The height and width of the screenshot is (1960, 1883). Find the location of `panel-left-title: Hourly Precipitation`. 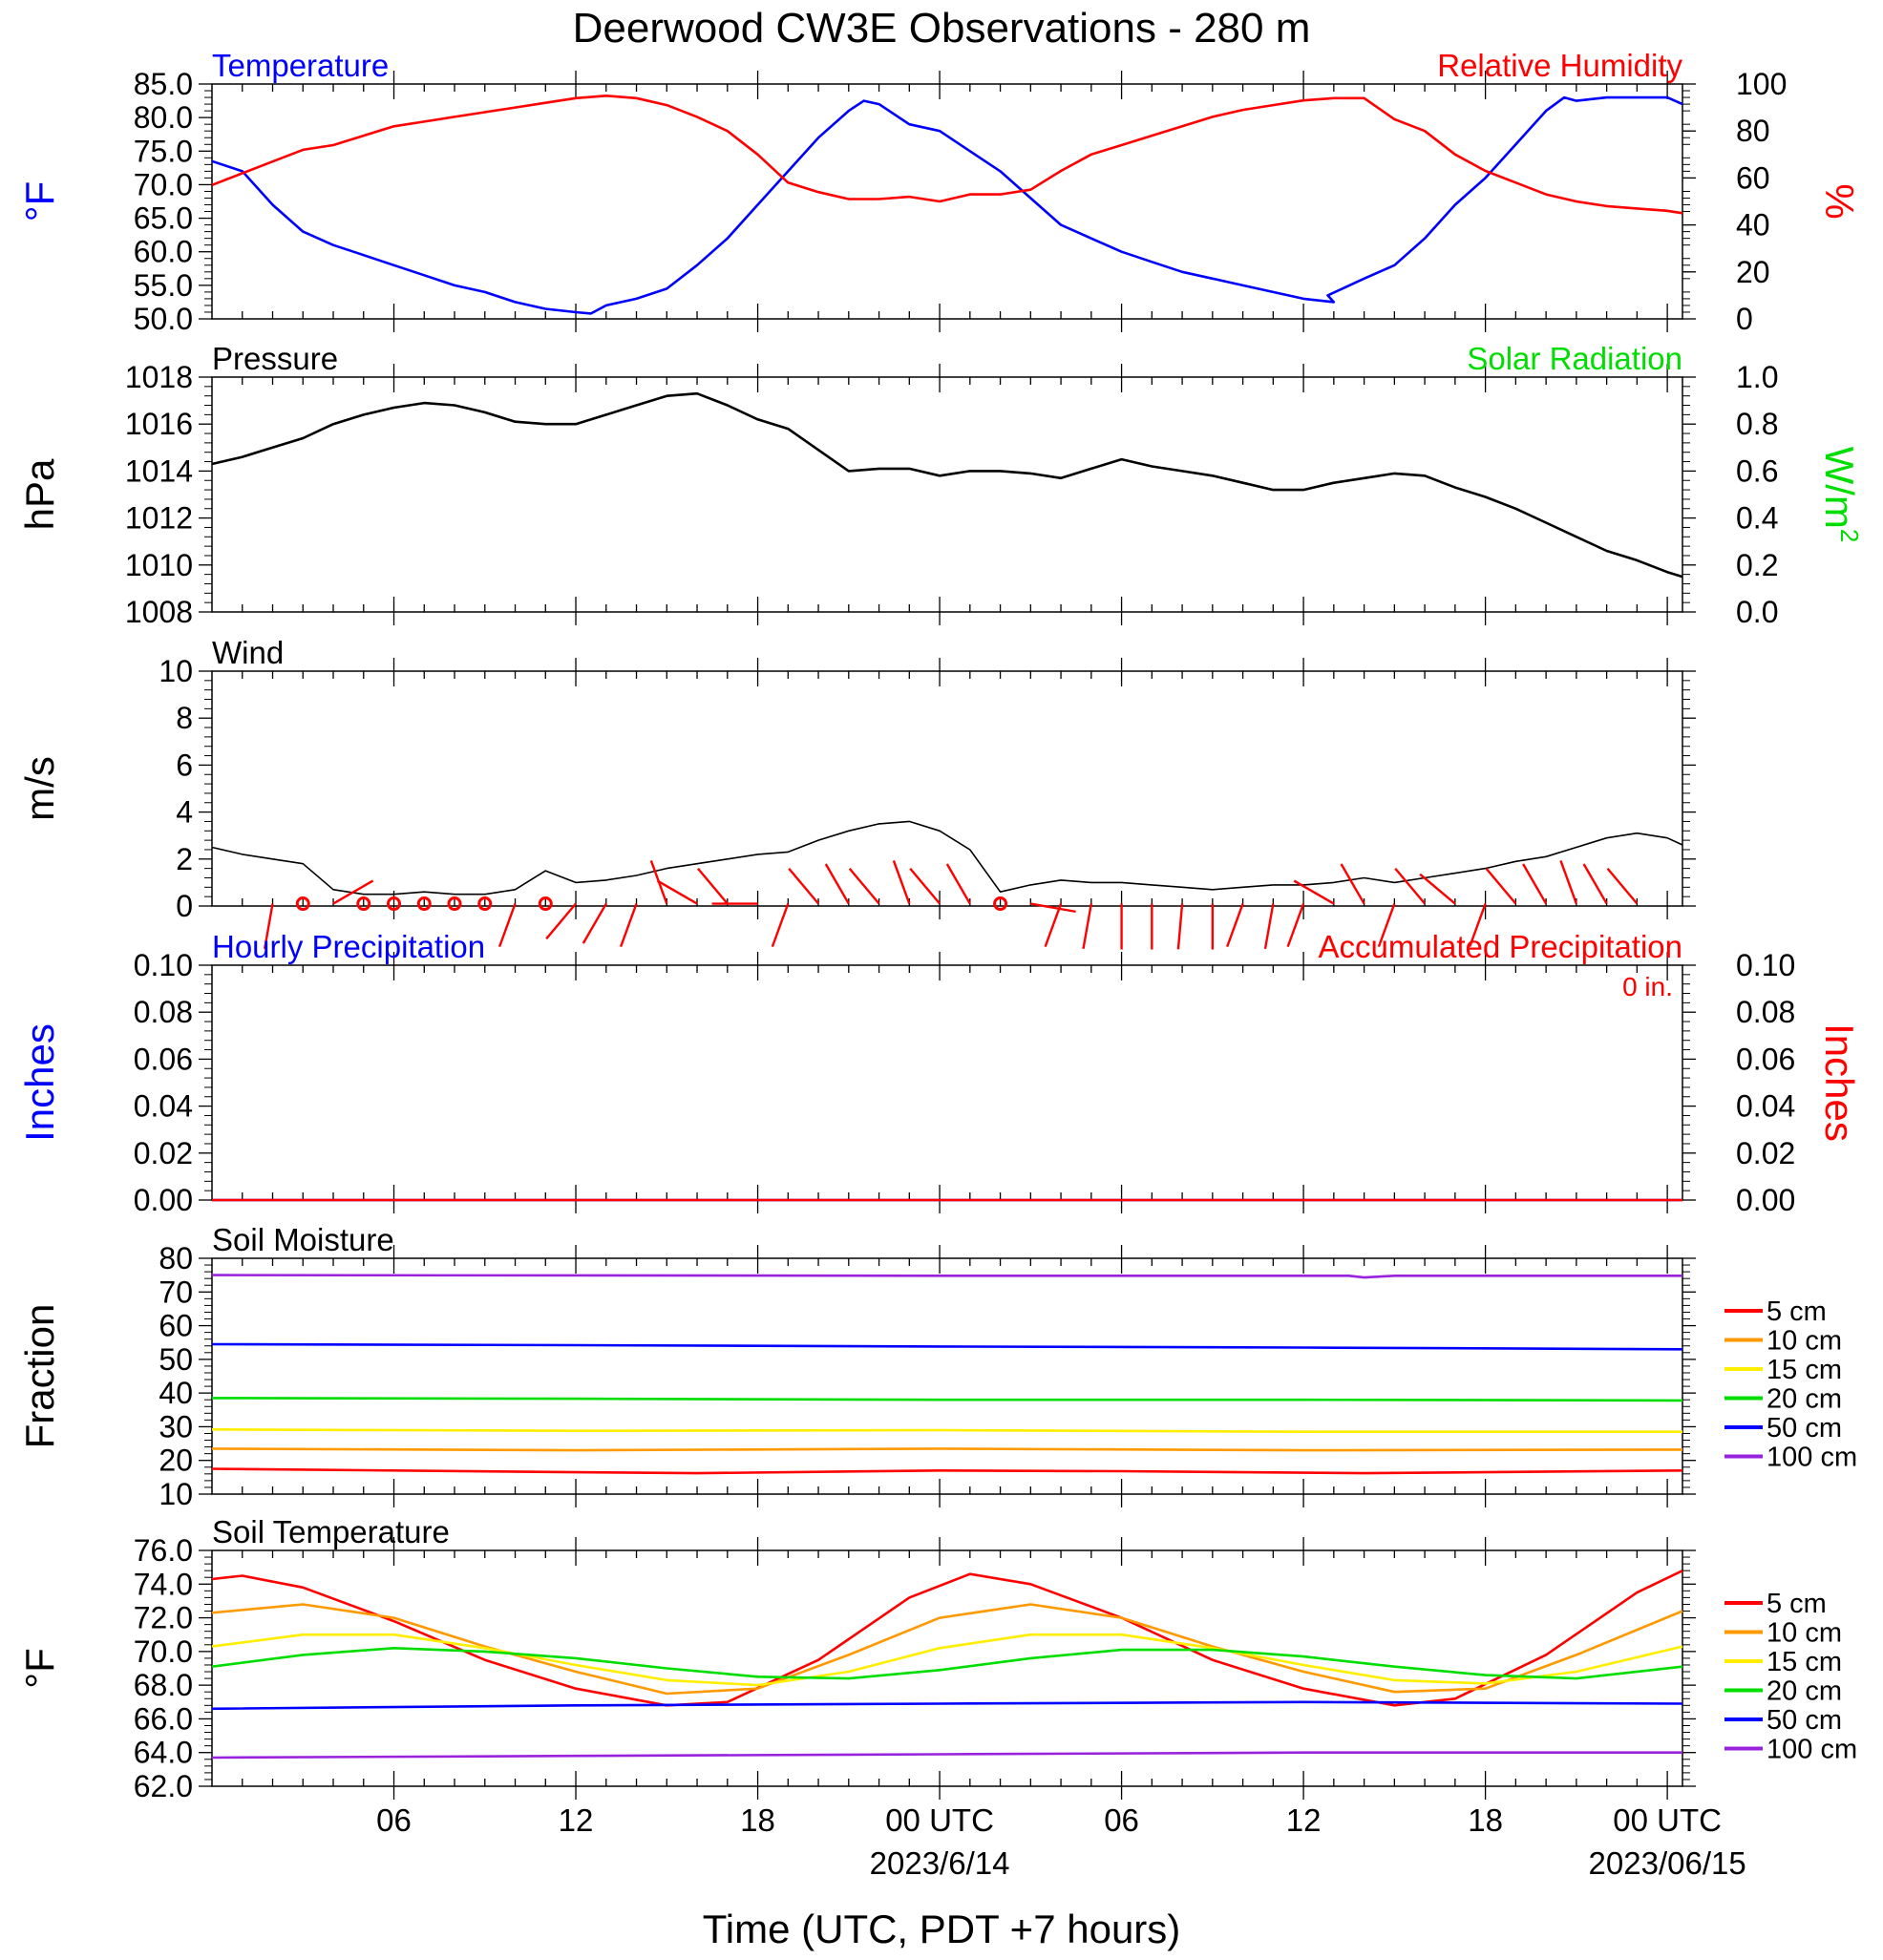

panel-left-title: Hourly Precipitation is located at coordinates (348, 946).